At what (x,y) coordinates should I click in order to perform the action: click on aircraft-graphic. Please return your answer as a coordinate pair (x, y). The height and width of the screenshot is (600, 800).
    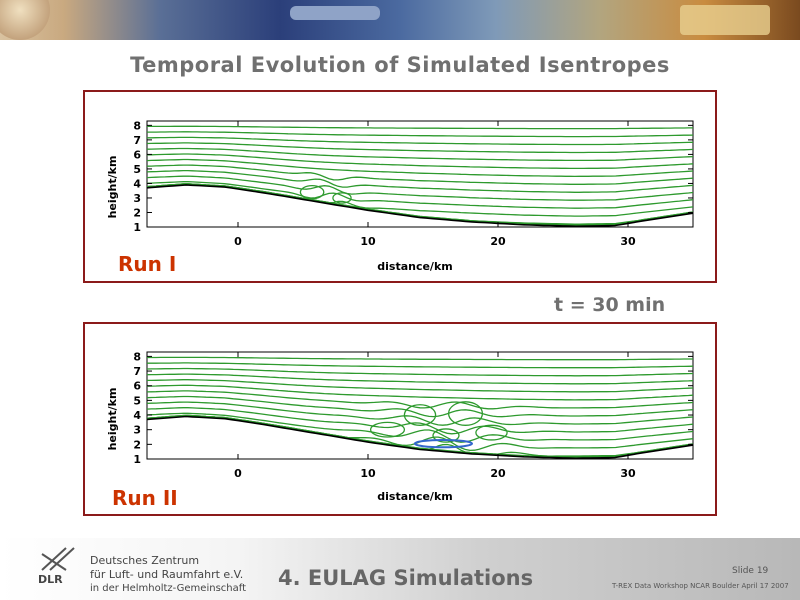
    Looking at the image, I should click on (335, 13).